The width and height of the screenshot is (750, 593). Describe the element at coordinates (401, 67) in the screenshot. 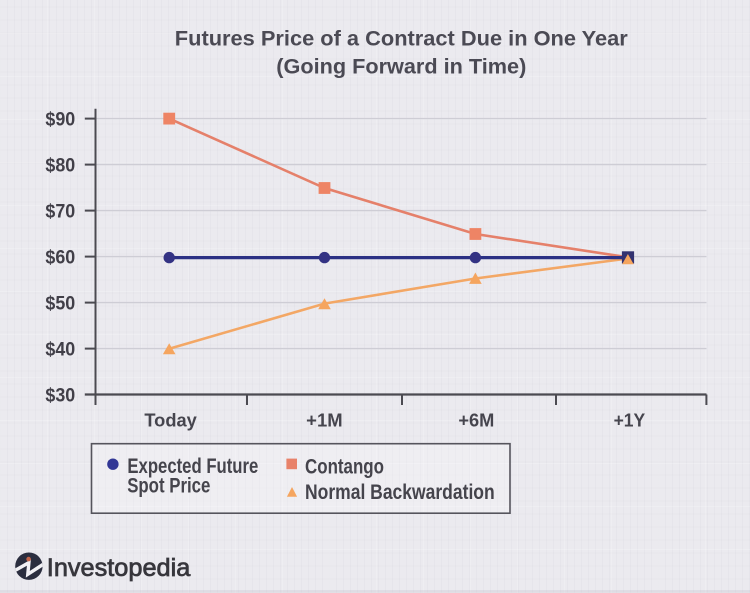

I see `svg-text: (Going Forward in Time)` at that location.